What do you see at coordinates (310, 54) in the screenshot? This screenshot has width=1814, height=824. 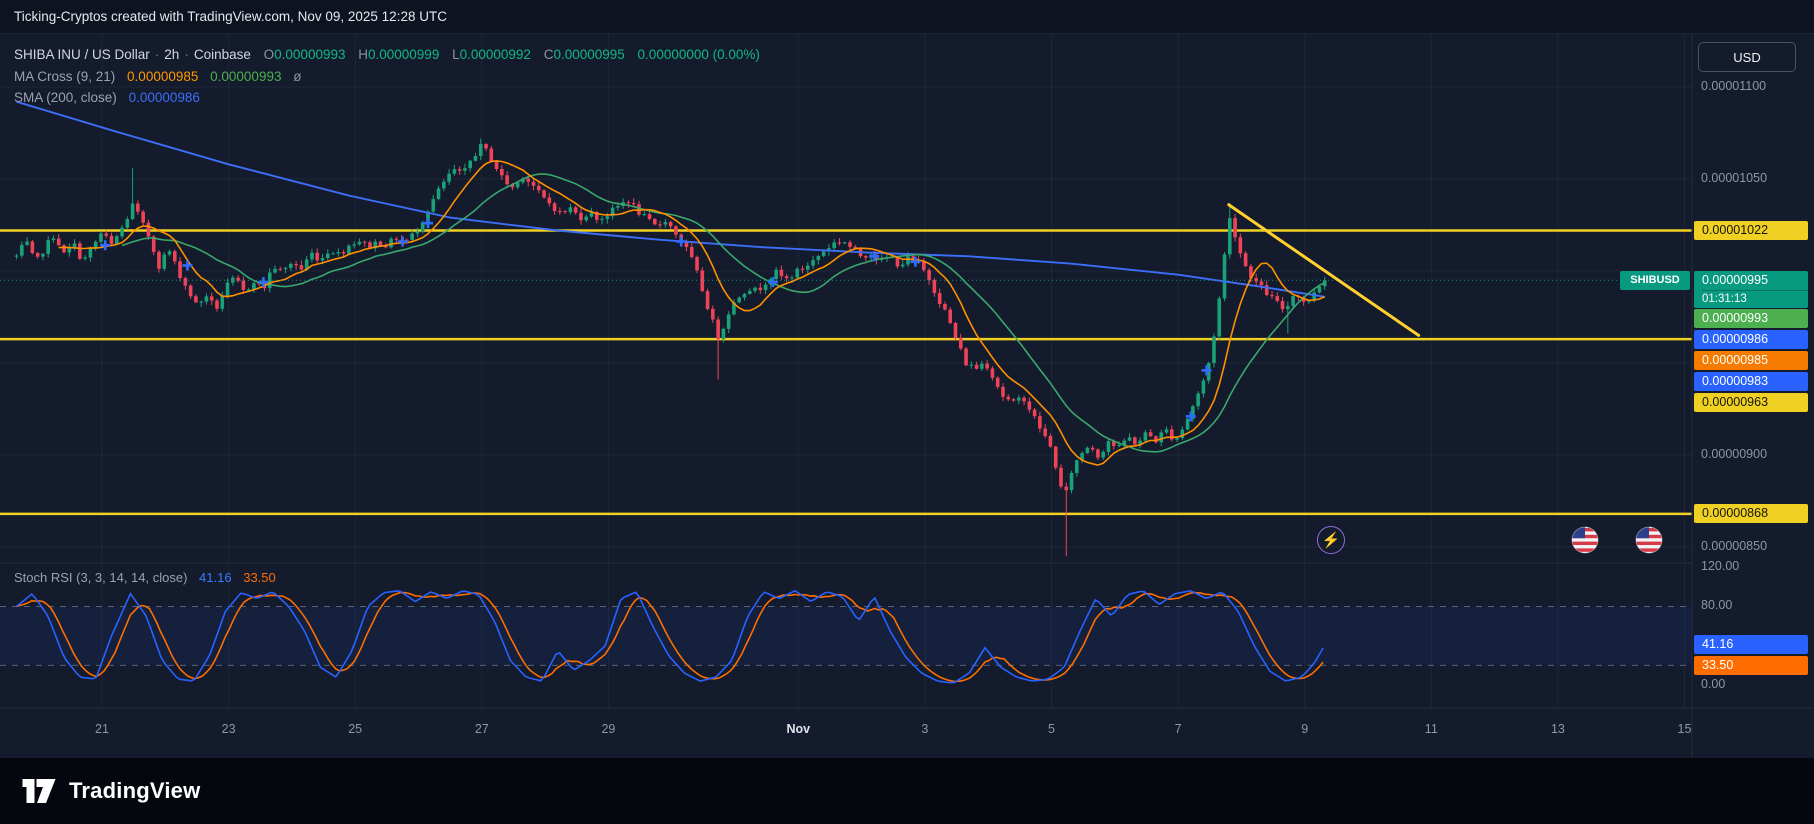 I see `open-value: 0.00000993` at bounding box center [310, 54].